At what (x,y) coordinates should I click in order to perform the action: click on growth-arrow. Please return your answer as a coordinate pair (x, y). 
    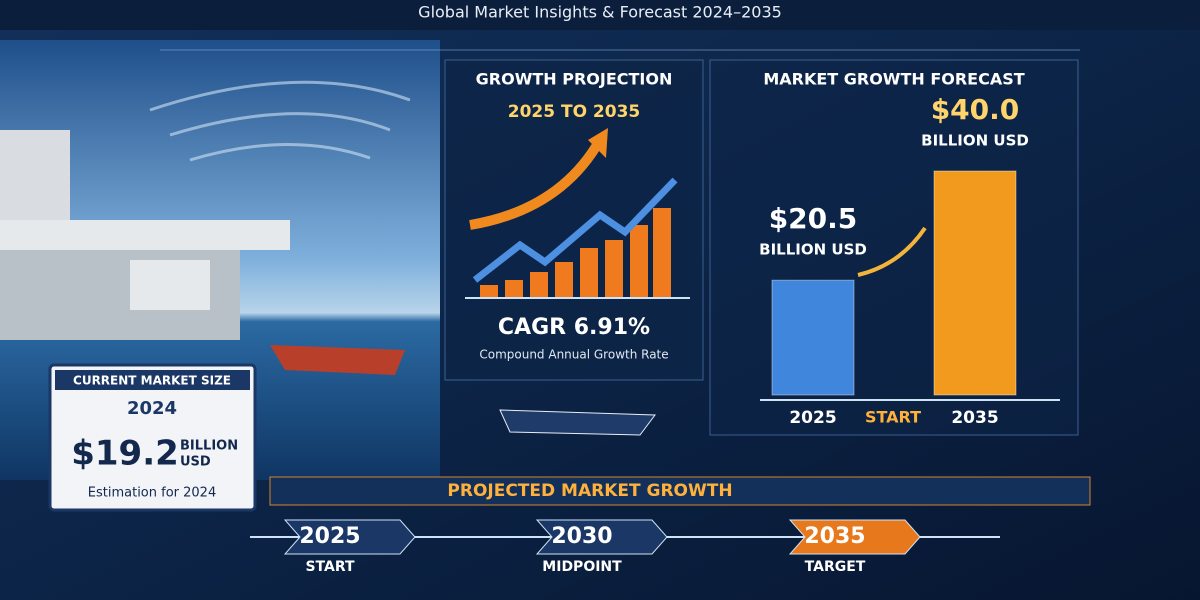
    Looking at the image, I should click on (892, 251).